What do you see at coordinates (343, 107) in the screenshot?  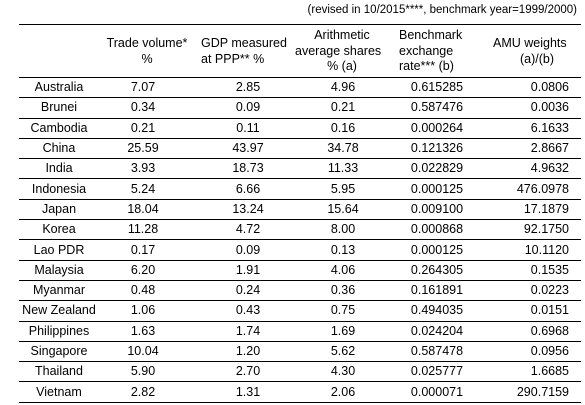 I see `cell-arith: 0.21` at bounding box center [343, 107].